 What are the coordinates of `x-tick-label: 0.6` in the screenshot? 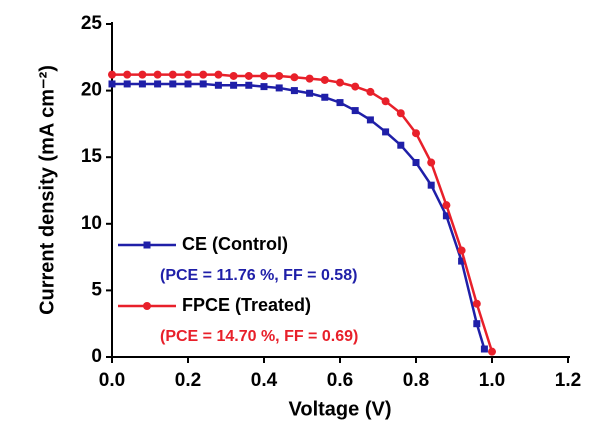 It's located at (340, 380).